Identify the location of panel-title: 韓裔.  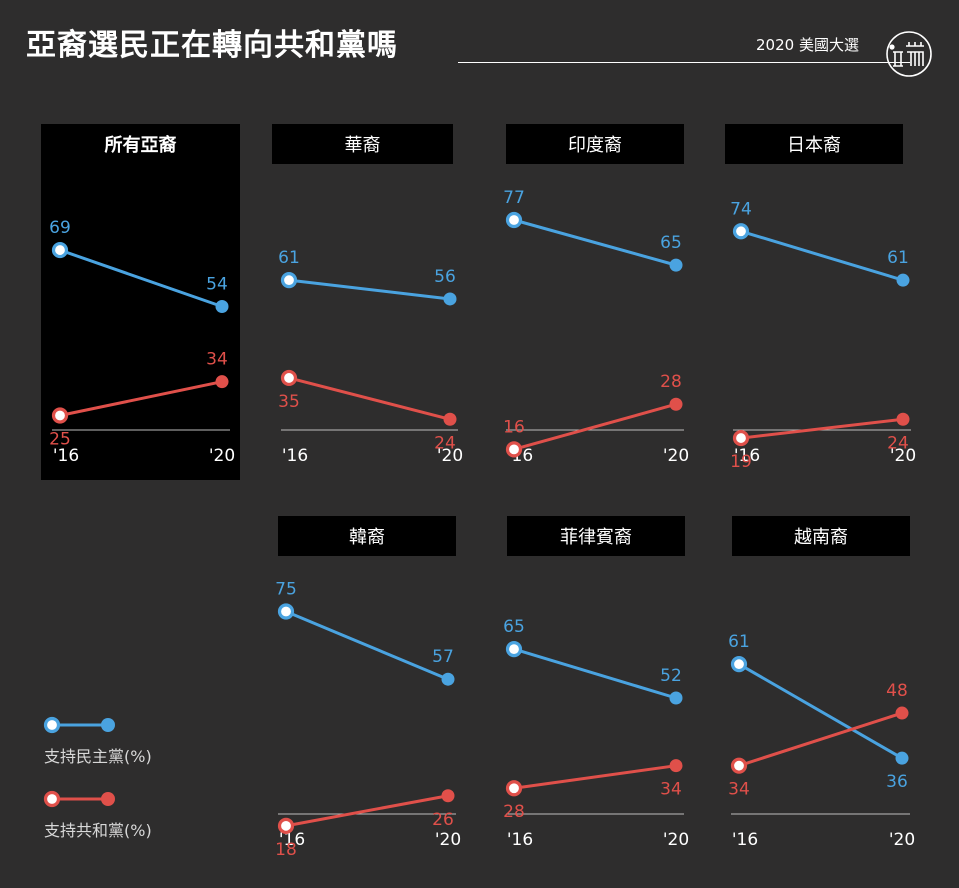
(367, 537).